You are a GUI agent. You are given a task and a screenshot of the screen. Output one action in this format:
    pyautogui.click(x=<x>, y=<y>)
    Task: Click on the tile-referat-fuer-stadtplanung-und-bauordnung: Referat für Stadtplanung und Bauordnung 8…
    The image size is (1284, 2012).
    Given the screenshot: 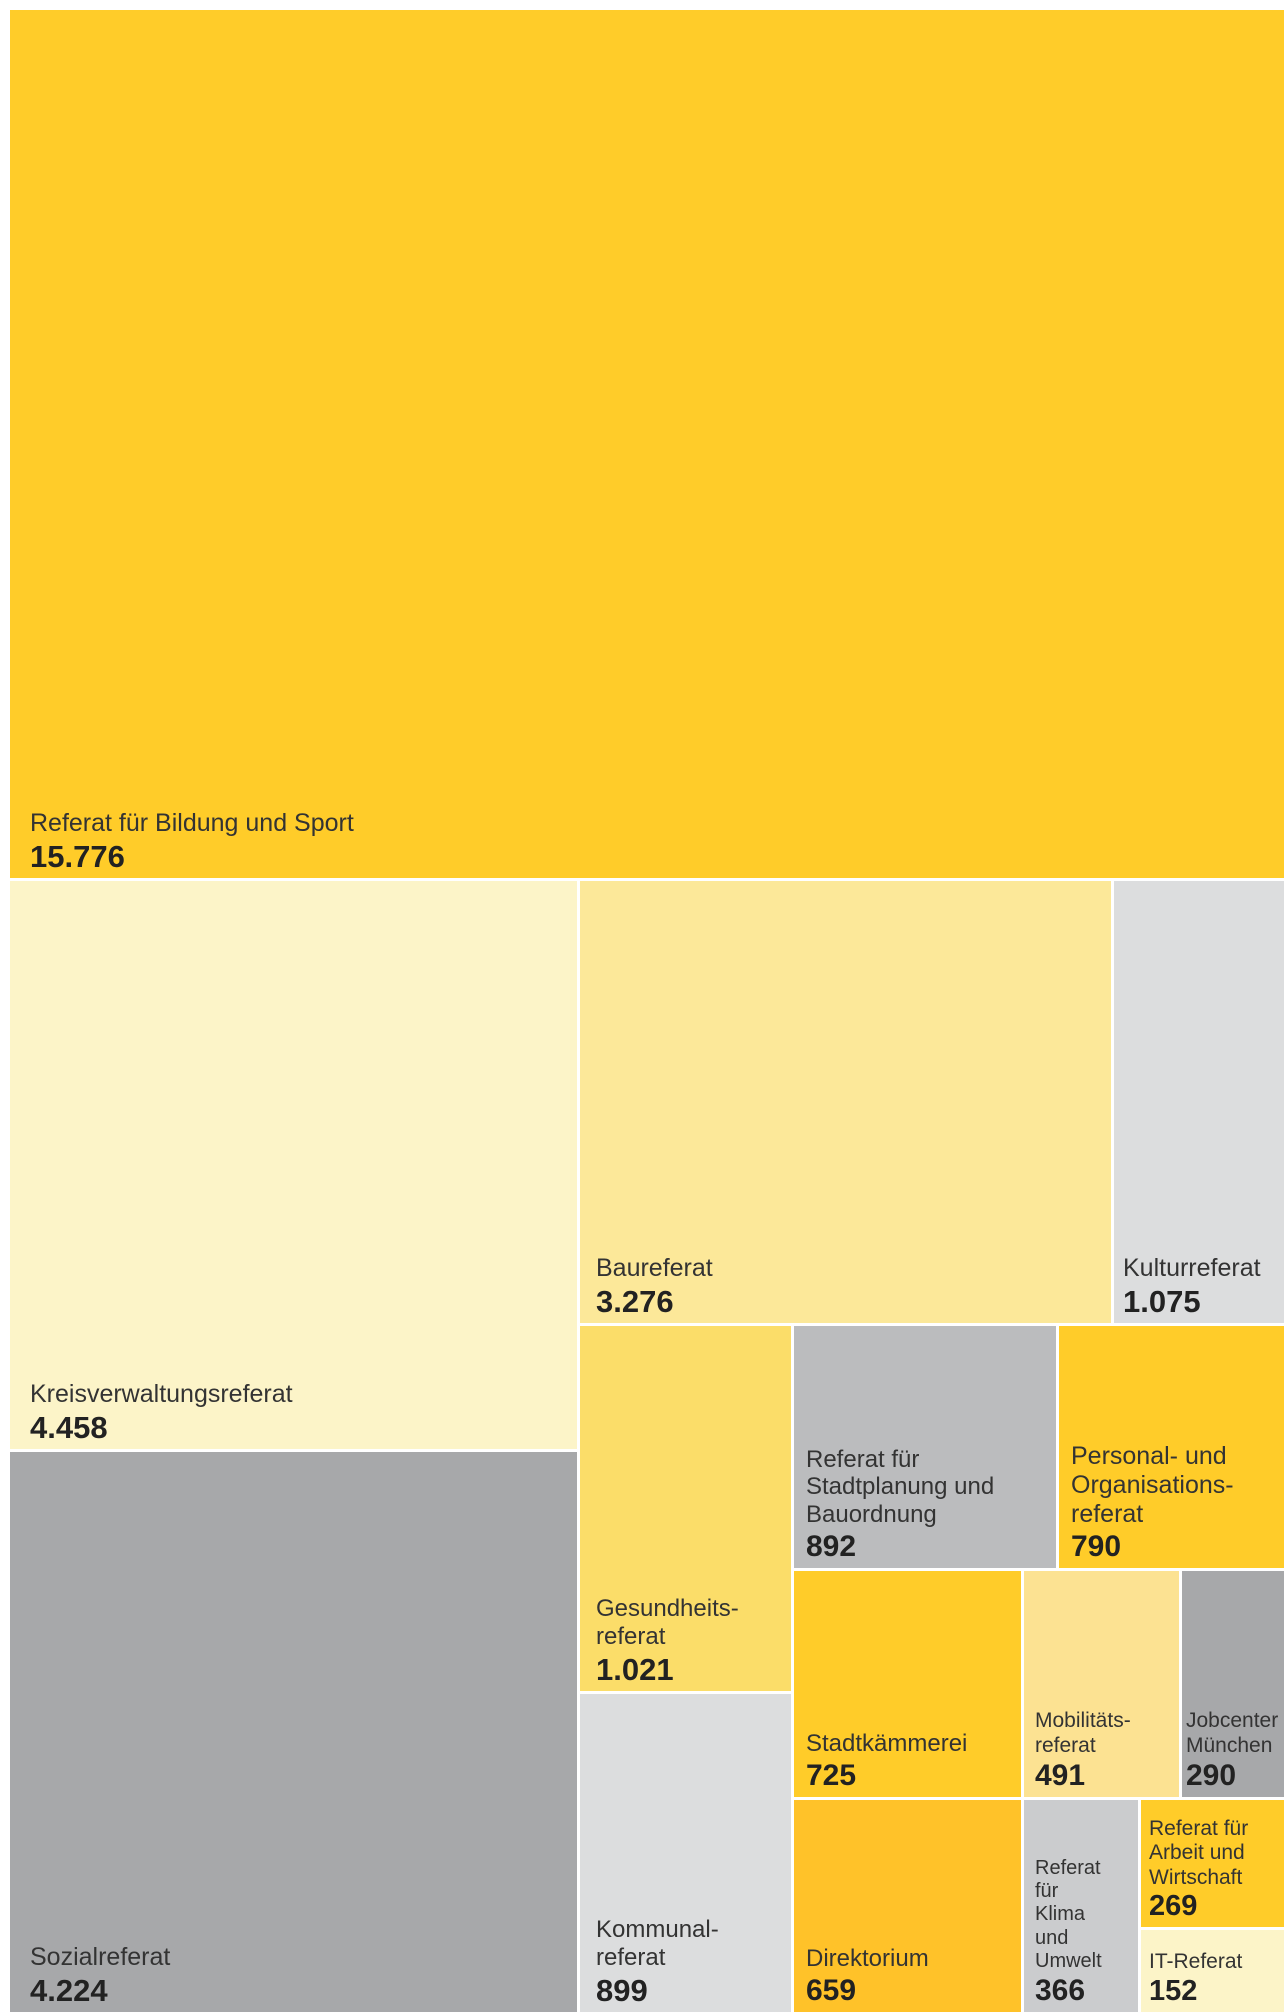 What is the action you would take?
    pyautogui.click(x=925, y=1447)
    